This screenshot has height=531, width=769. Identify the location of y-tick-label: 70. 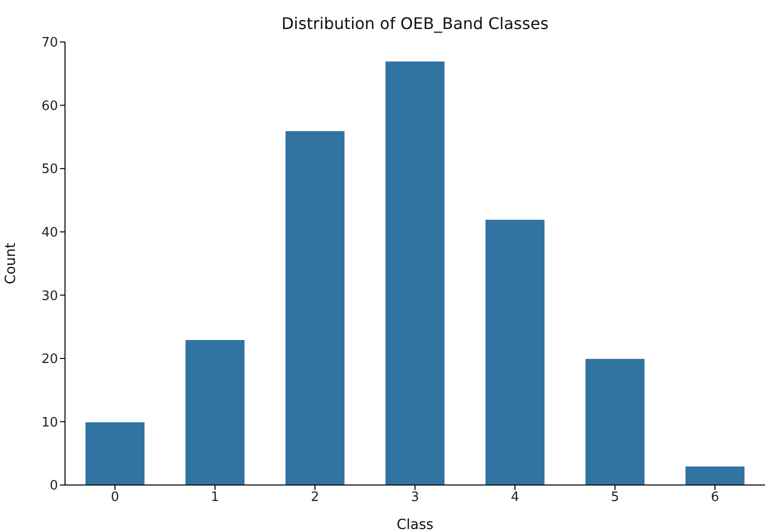
(49, 43).